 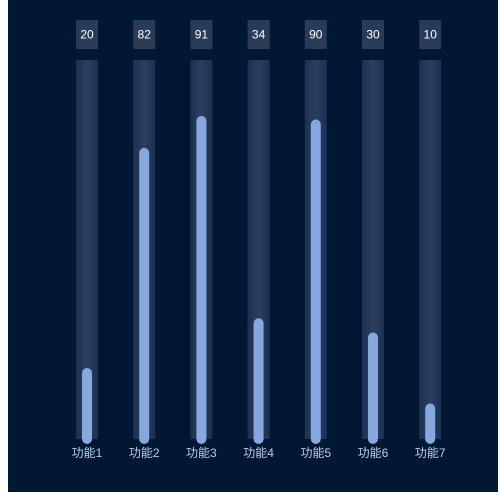 I want to click on data-label: 90, so click(x=316, y=35).